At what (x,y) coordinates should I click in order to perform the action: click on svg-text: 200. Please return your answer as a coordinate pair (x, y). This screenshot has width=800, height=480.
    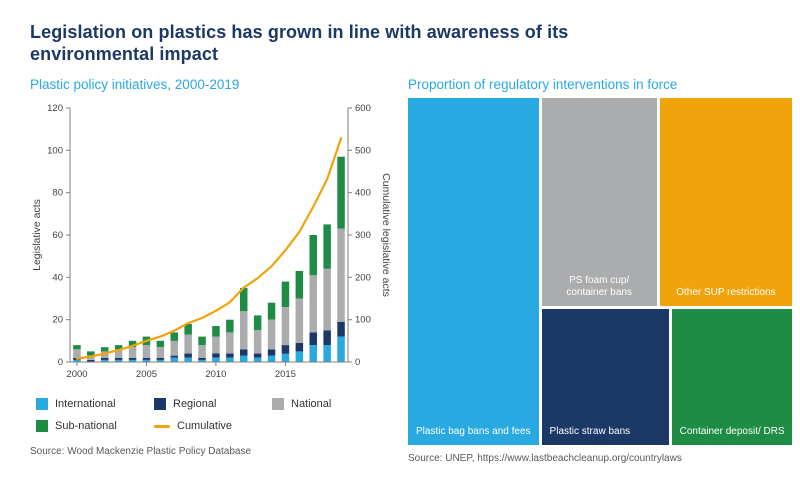
    Looking at the image, I should click on (363, 277).